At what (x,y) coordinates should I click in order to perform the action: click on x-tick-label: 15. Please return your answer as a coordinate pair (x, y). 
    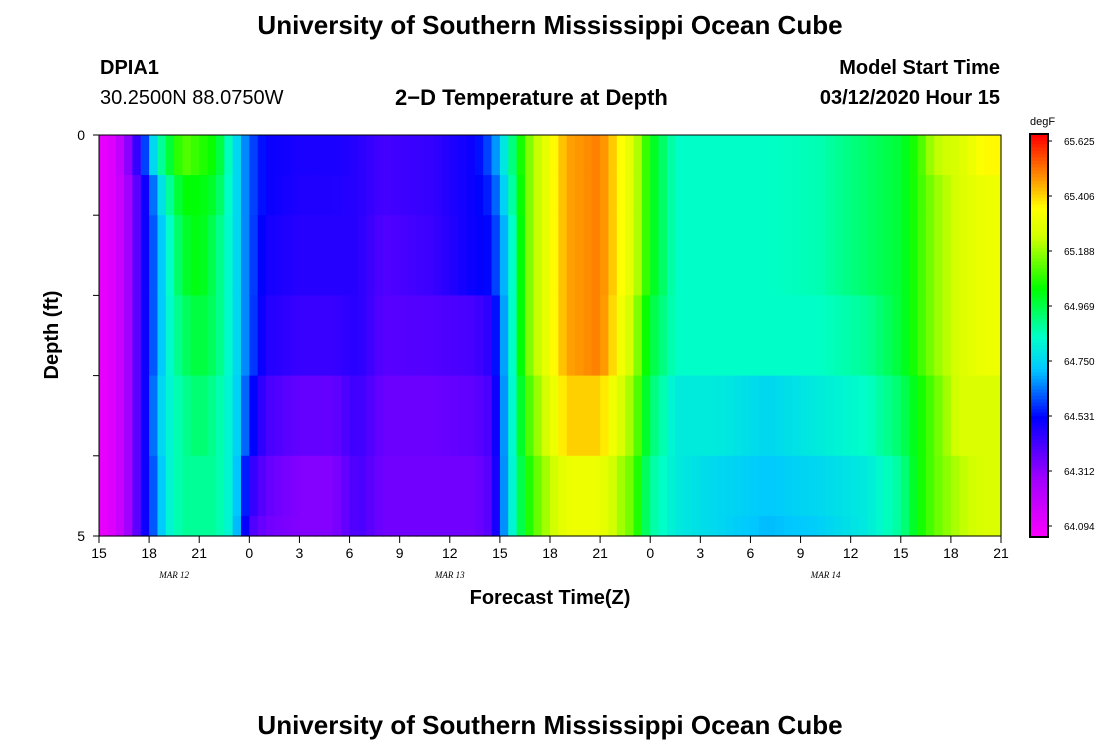
    Looking at the image, I should click on (901, 553).